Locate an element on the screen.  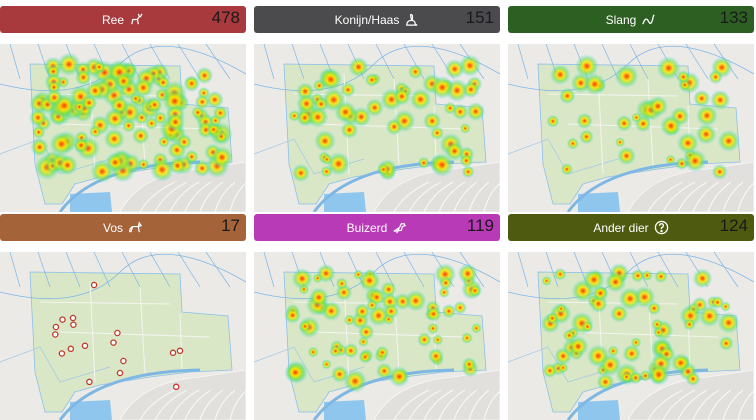
header-ree: Ree 478 is located at coordinates (123, 19).